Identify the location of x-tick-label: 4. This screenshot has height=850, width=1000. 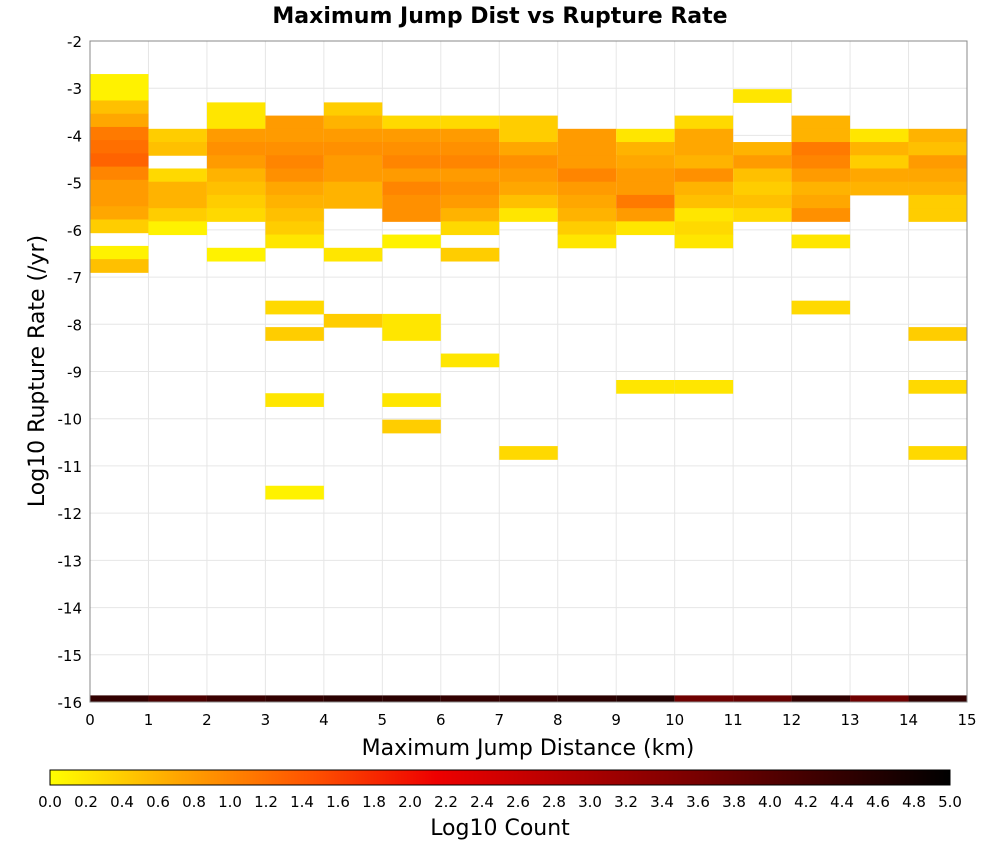
(324, 720).